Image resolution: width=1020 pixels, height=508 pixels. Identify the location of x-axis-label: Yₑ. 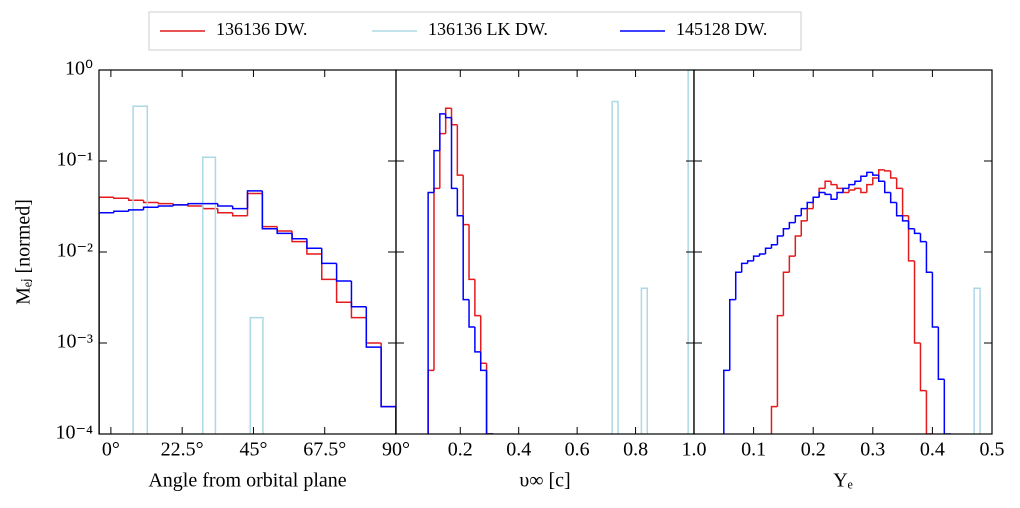
(843, 481).